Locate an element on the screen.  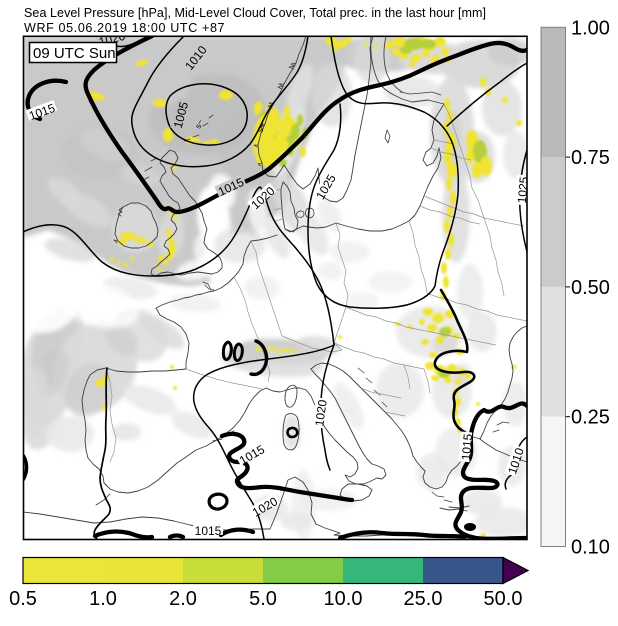
svg-text: 0.25 is located at coordinates (590, 418).